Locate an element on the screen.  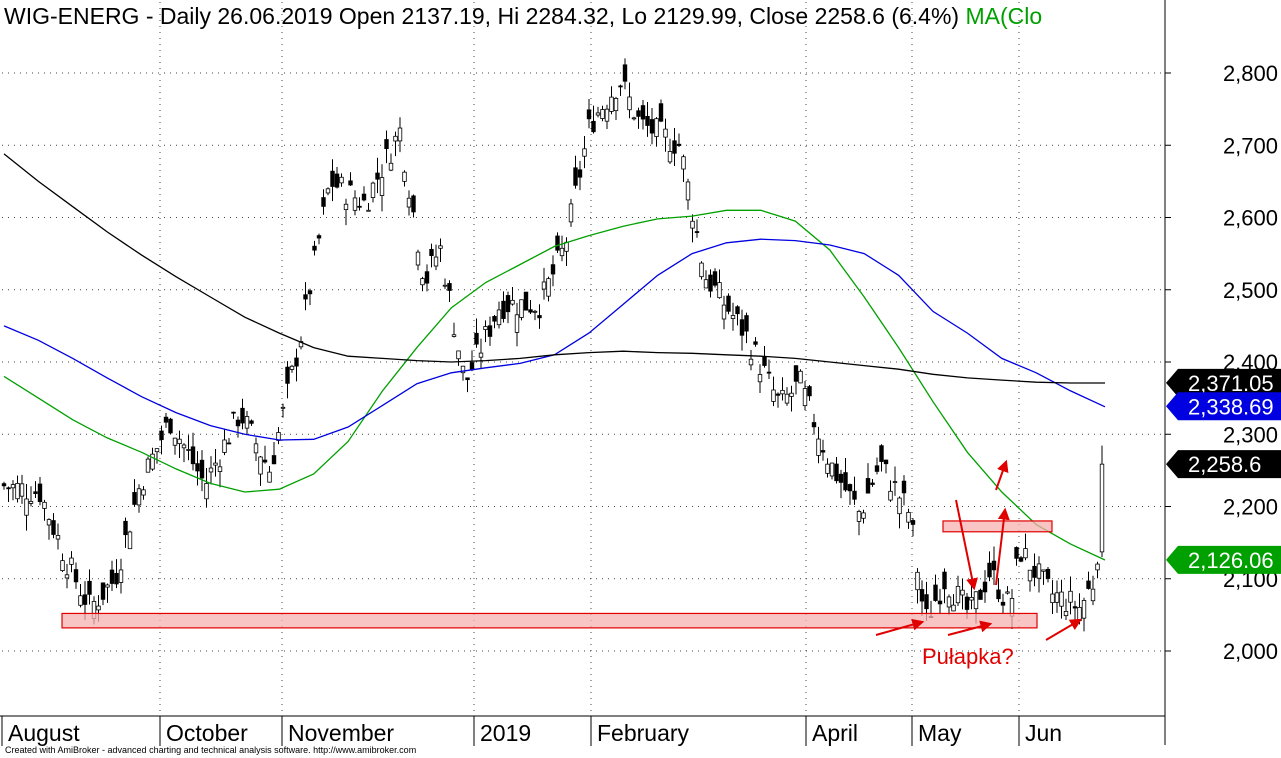
price-tag: 2,371.05 is located at coordinates (1223, 382).